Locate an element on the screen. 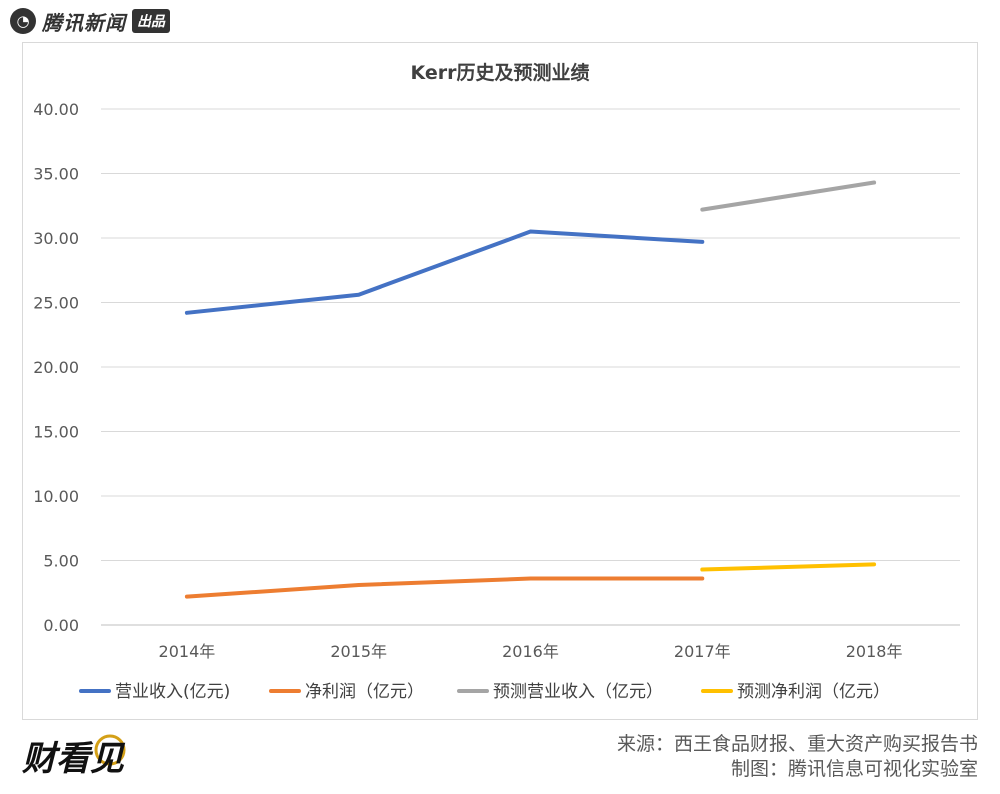 This screenshot has width=1000, height=794. x-axis: 2014年 2015年 2016年 2017年 2018年 is located at coordinates (531, 651).